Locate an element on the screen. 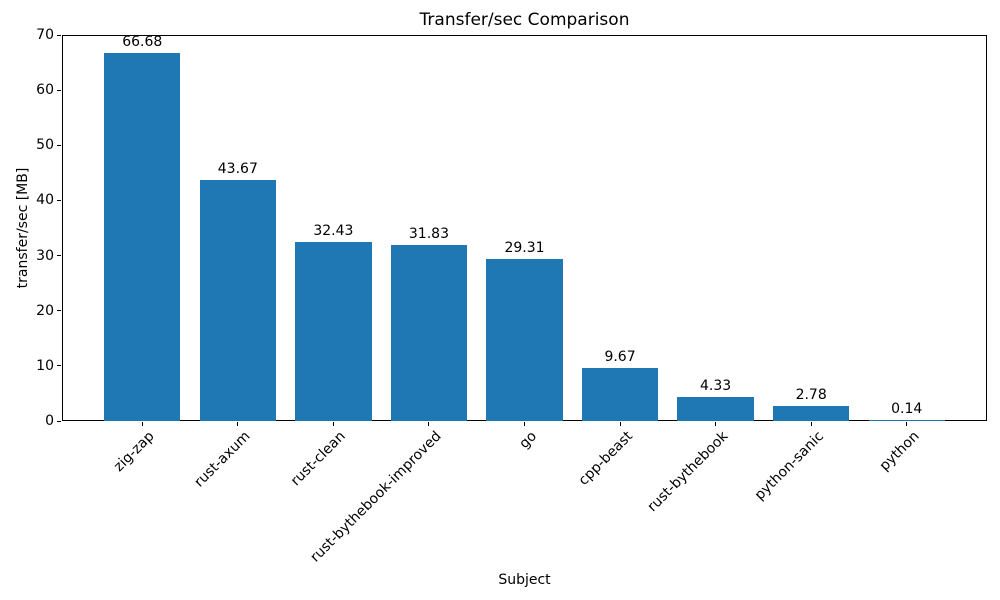  bar-value-label: 66.68 is located at coordinates (142, 42).